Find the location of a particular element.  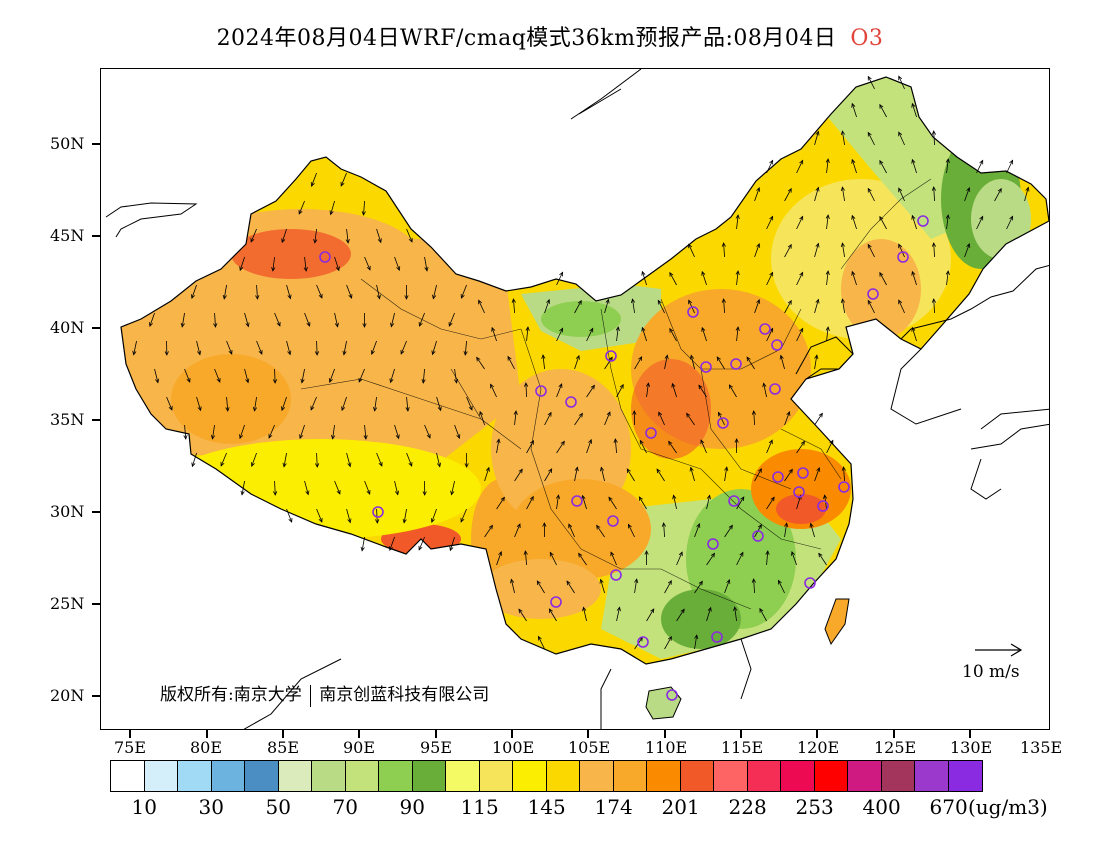

lat-label-25n: 25N is located at coordinates (67, 603).